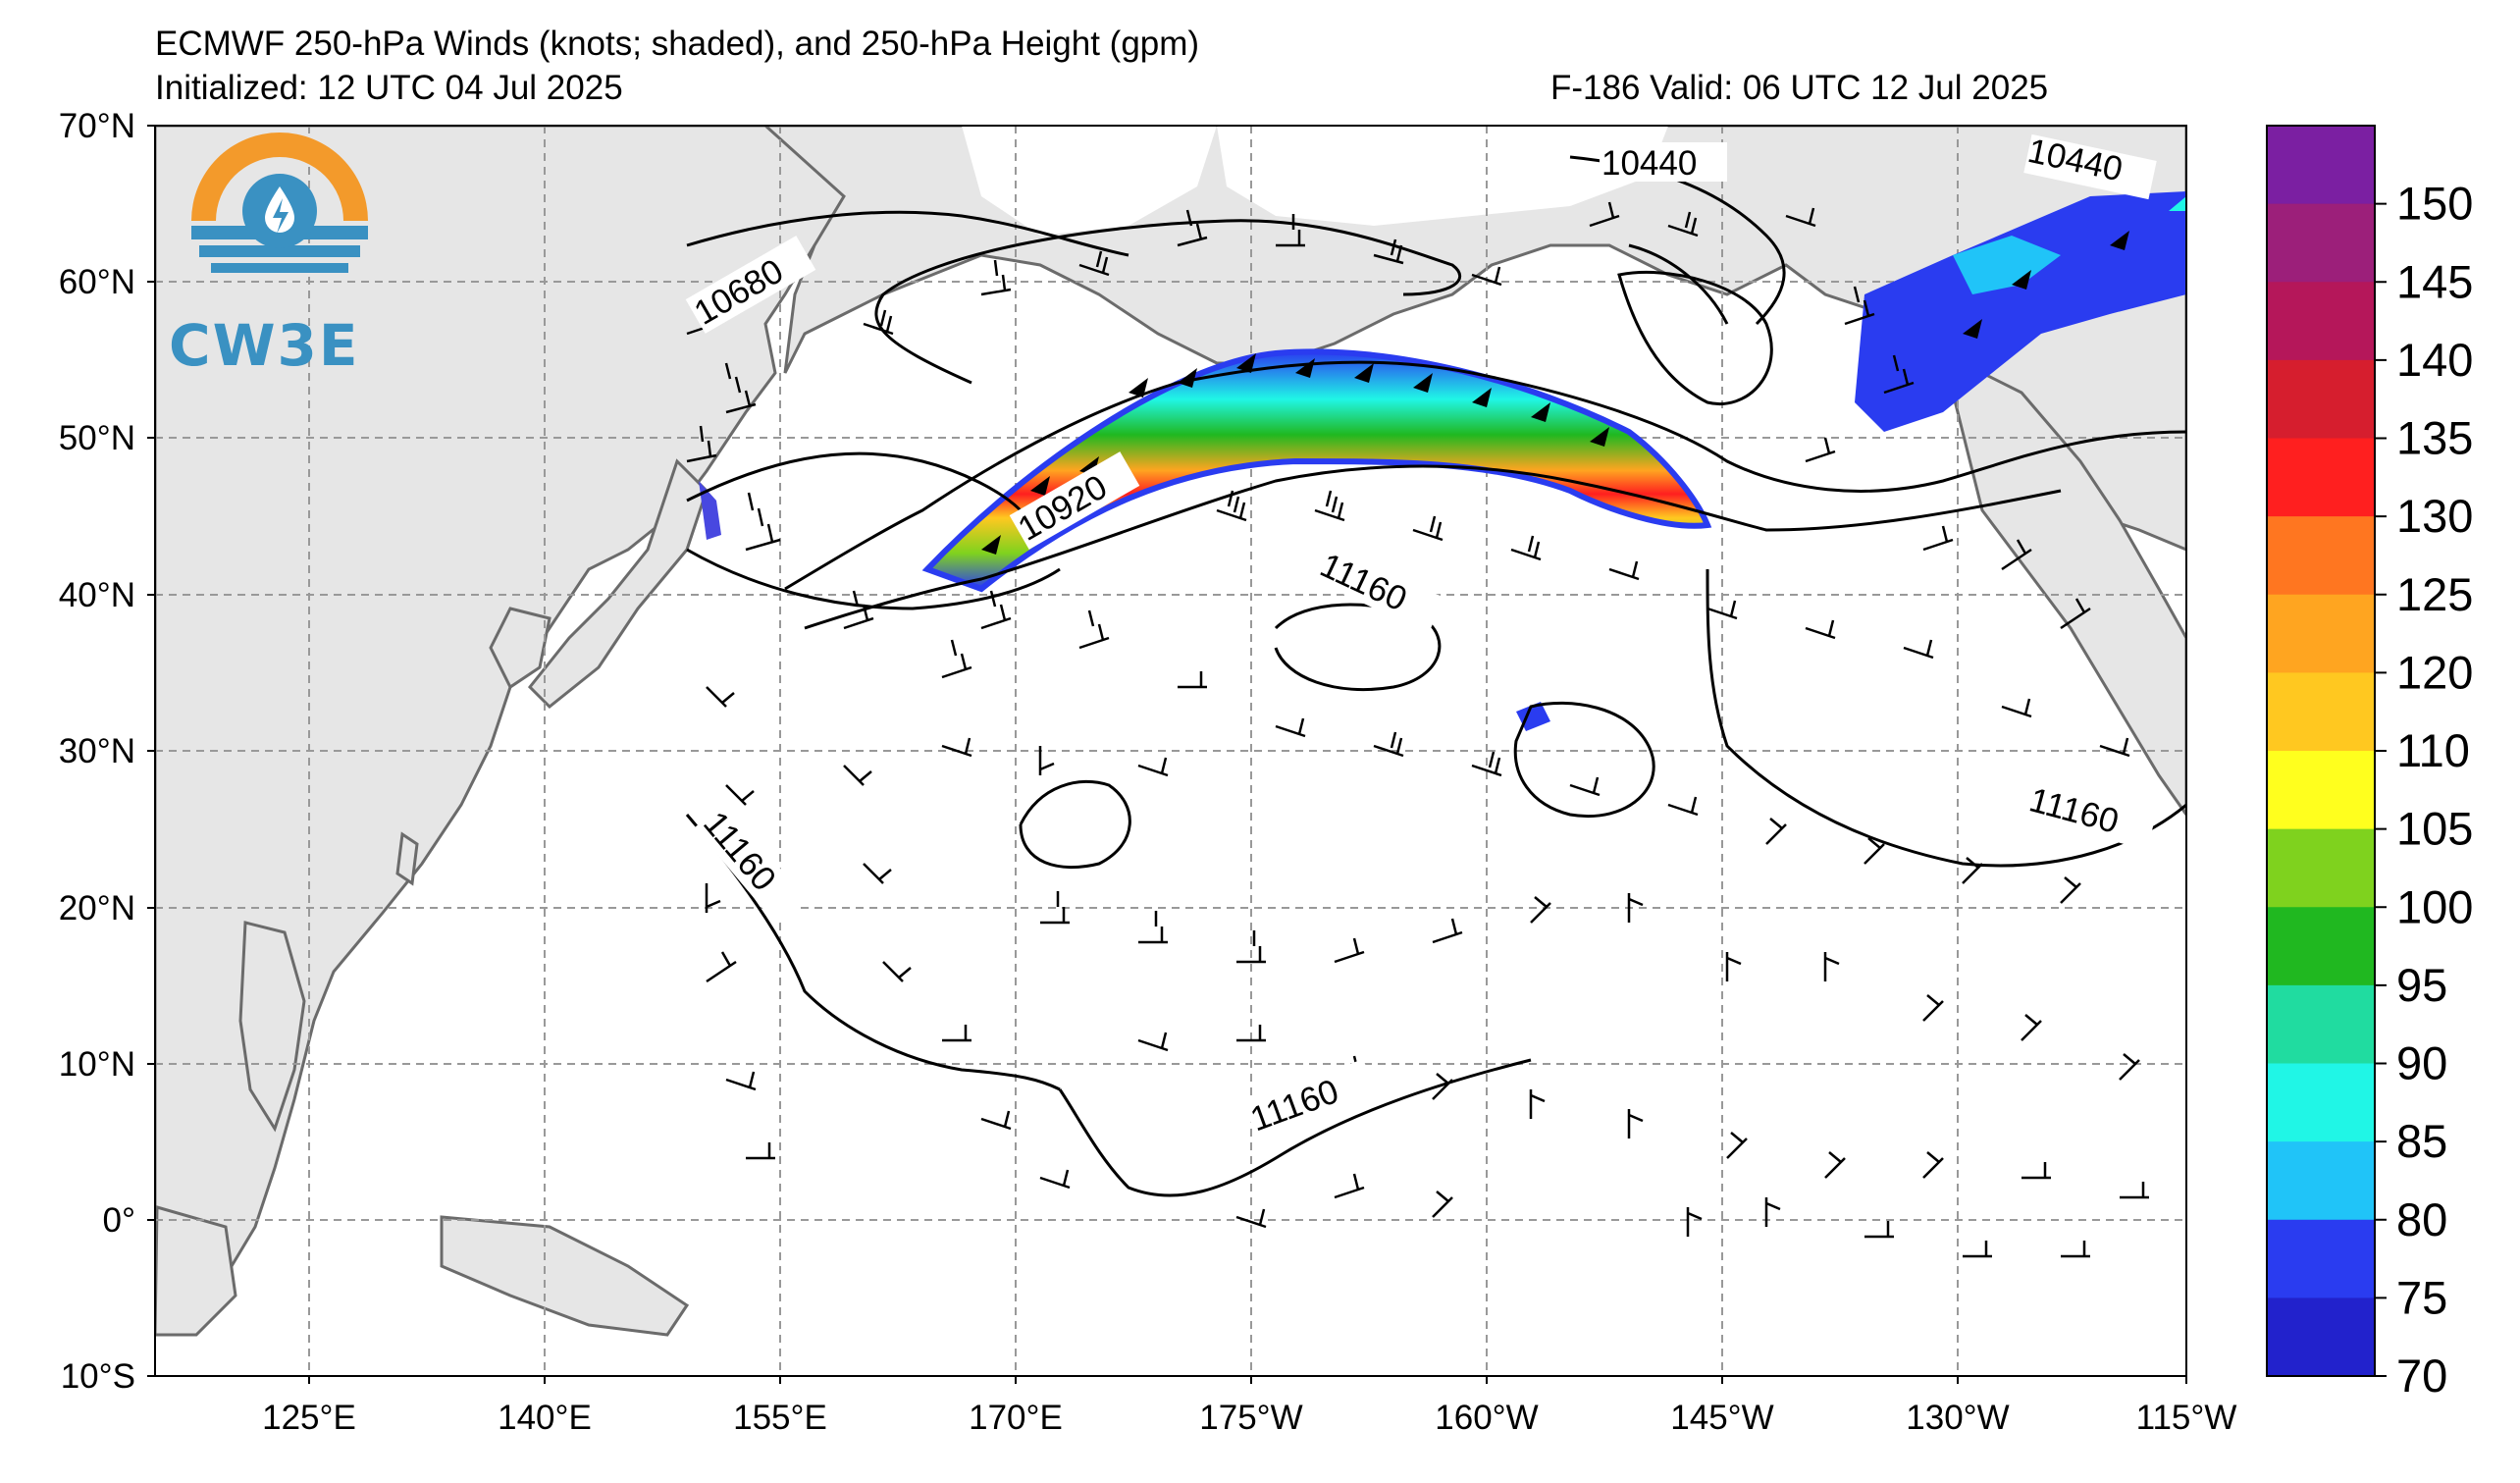 This screenshot has width=2520, height=1483. Describe the element at coordinates (2434, 281) in the screenshot. I see `colorbar-tick-label: 145` at that location.